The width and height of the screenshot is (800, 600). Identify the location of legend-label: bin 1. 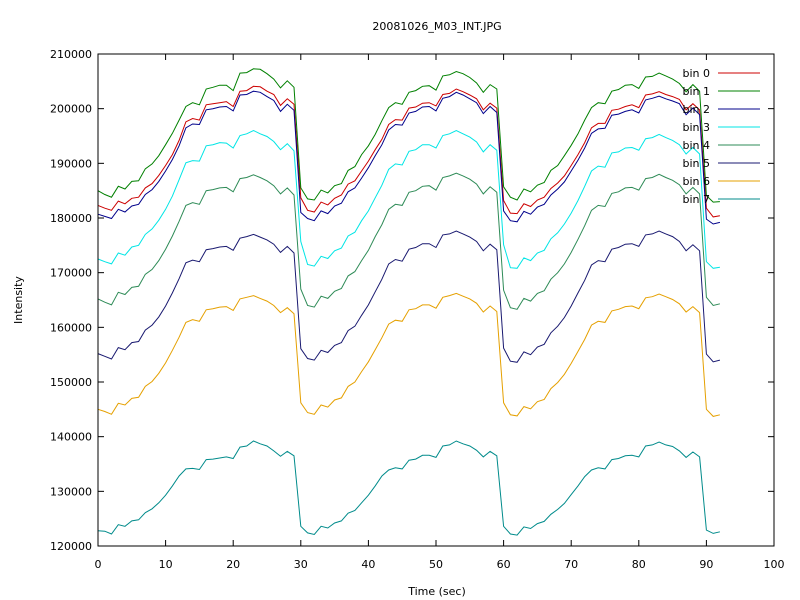
(696, 91).